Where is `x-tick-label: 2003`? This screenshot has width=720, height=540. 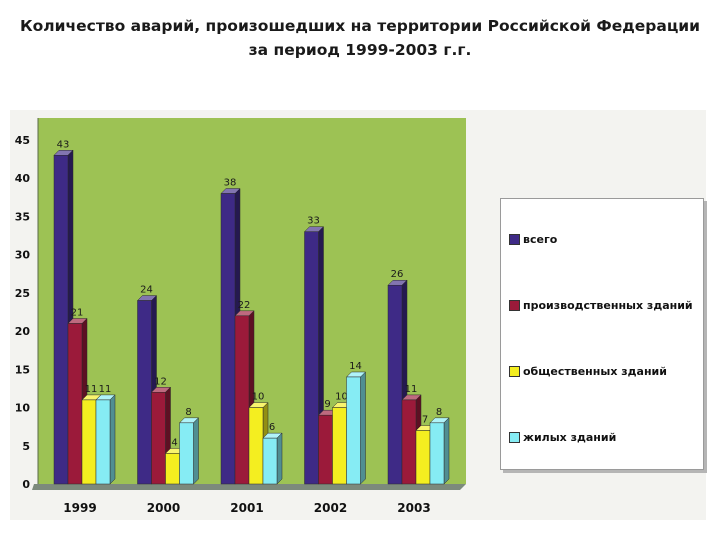 x-tick-label: 2003 is located at coordinates (413, 508).